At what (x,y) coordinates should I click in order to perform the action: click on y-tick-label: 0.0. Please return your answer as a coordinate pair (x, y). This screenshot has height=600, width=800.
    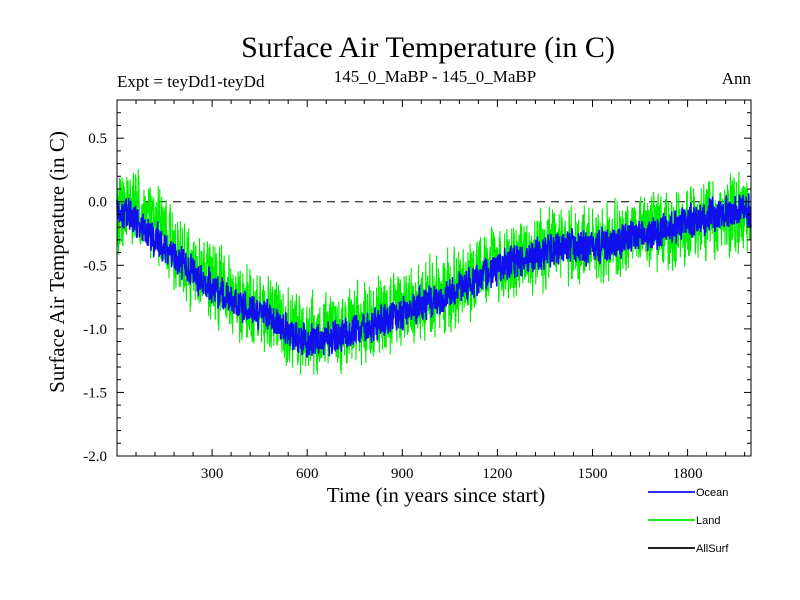
    Looking at the image, I should click on (97, 203).